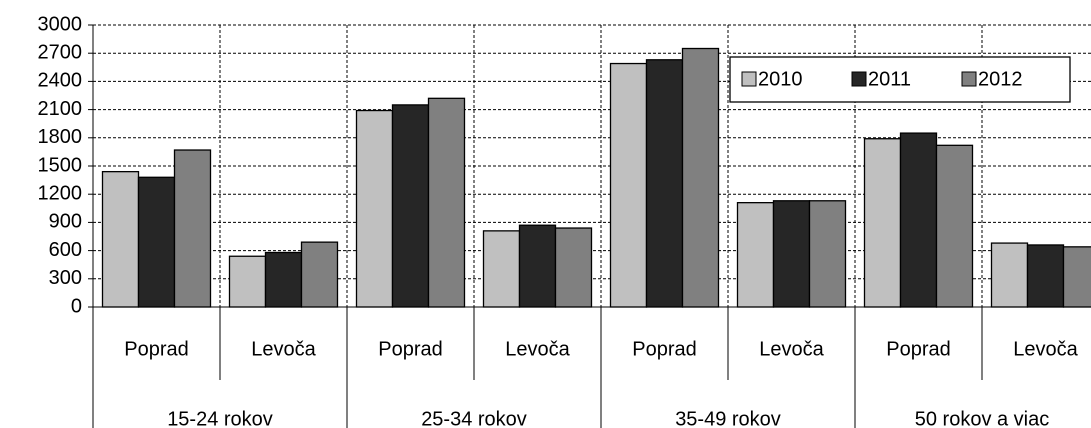 This screenshot has width=1091, height=428. I want to click on group-label: 15-24 rokov, so click(220, 418).